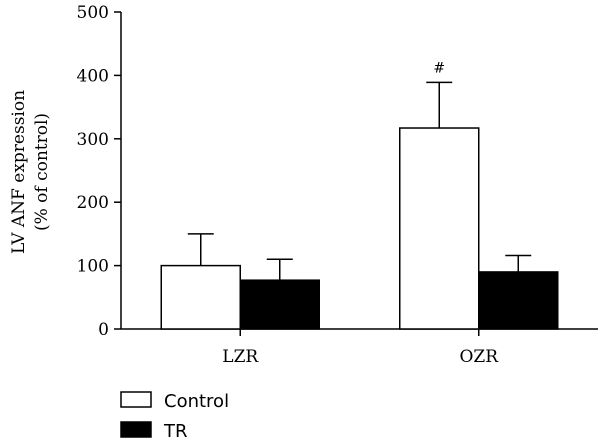 The height and width of the screenshot is (447, 600). Describe the element at coordinates (103, 330) in the screenshot. I see `y-tick-label: 0` at that location.